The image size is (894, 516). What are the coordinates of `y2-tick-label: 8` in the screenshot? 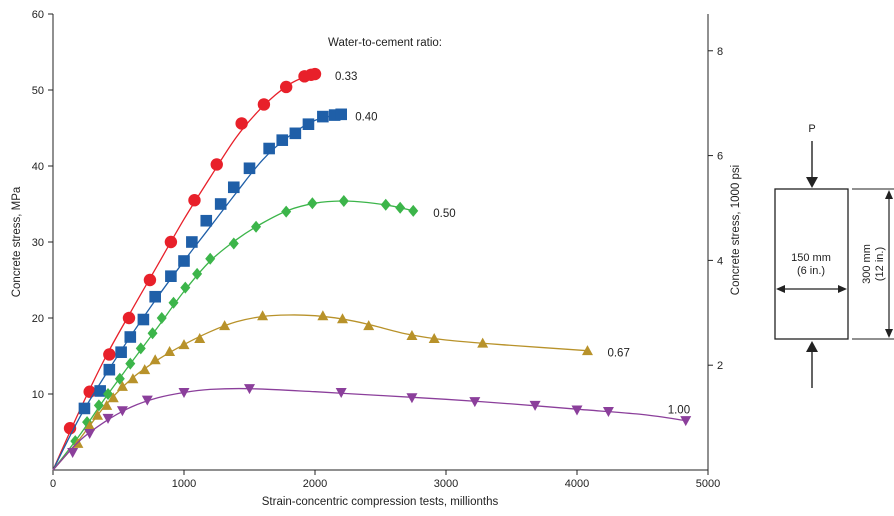 It's located at (720, 52).